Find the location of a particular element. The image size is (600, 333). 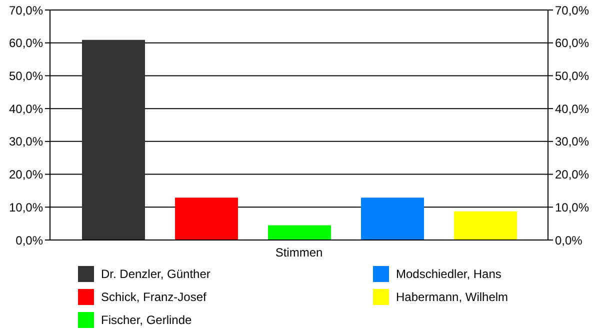

y-tick-label: 60,0% is located at coordinates (26, 43).